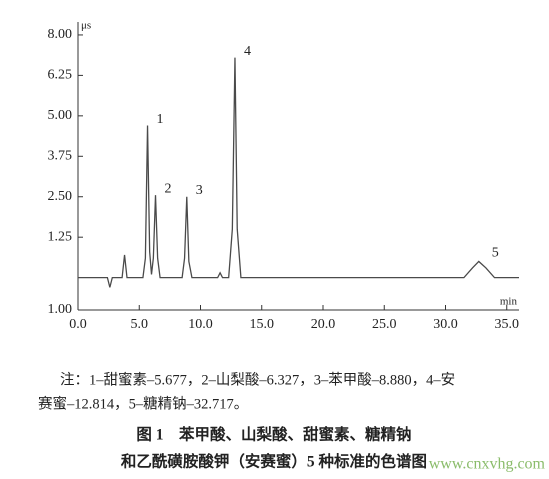  What do you see at coordinates (86, 26) in the screenshot?
I see `y-unit: μs` at bounding box center [86, 26].